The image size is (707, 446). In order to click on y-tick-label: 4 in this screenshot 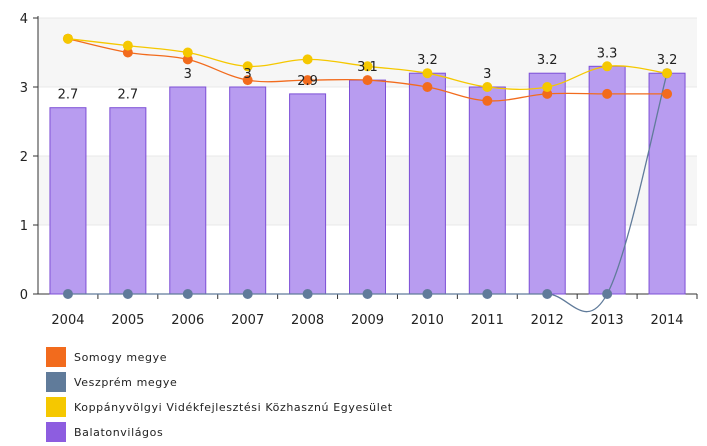, I will do `click(24, 19)`.